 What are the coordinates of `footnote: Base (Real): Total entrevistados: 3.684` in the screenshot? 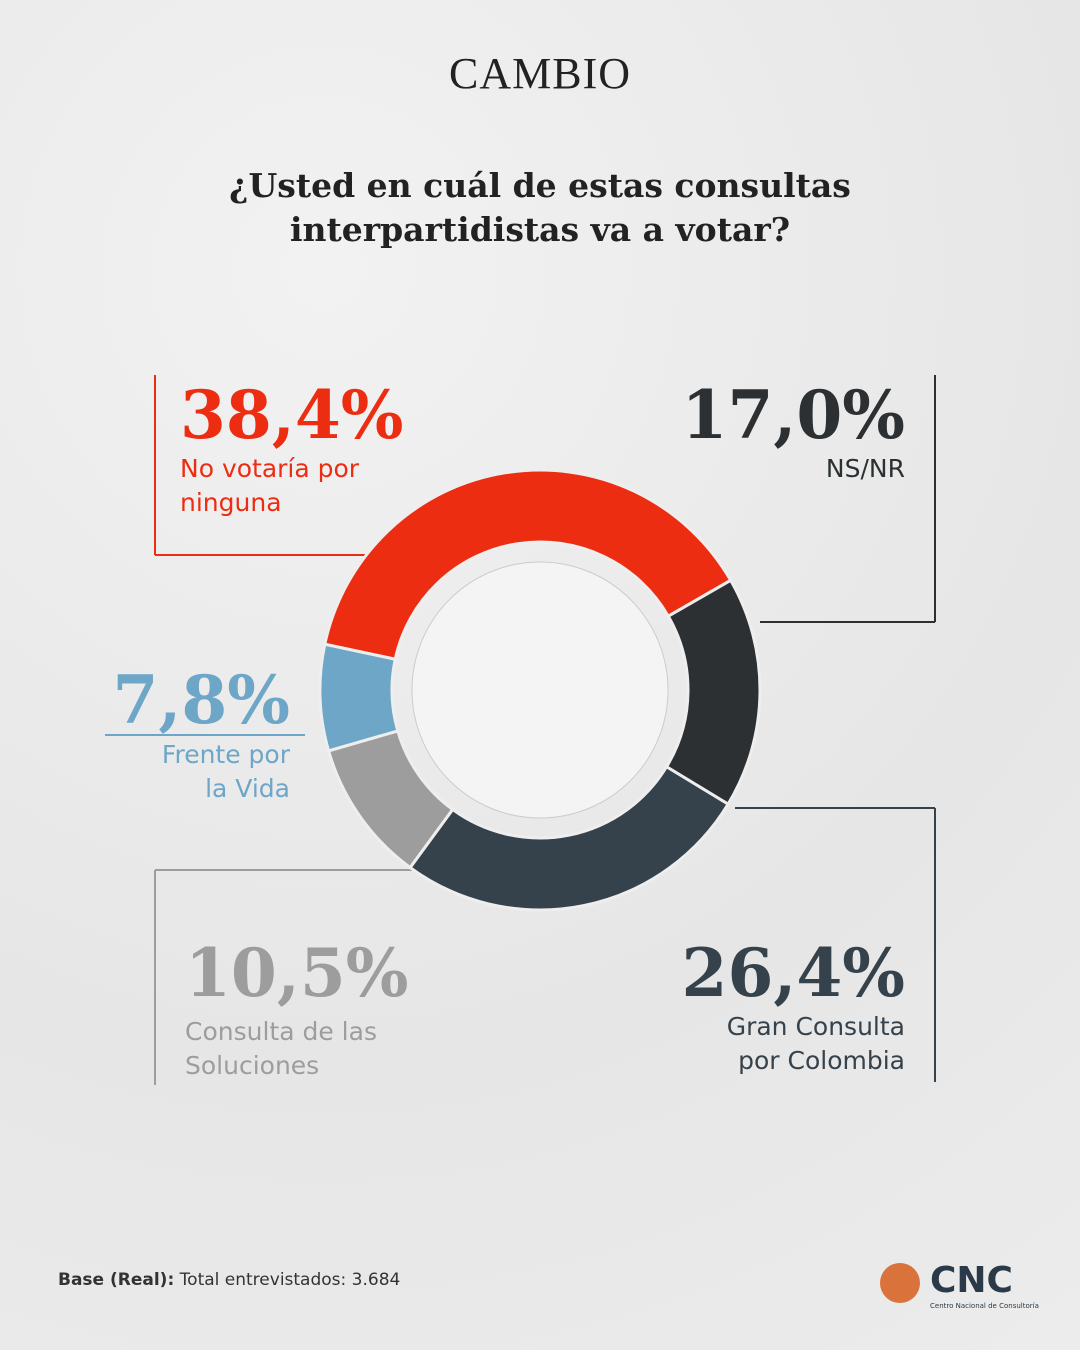 It's located at (229, 1280).